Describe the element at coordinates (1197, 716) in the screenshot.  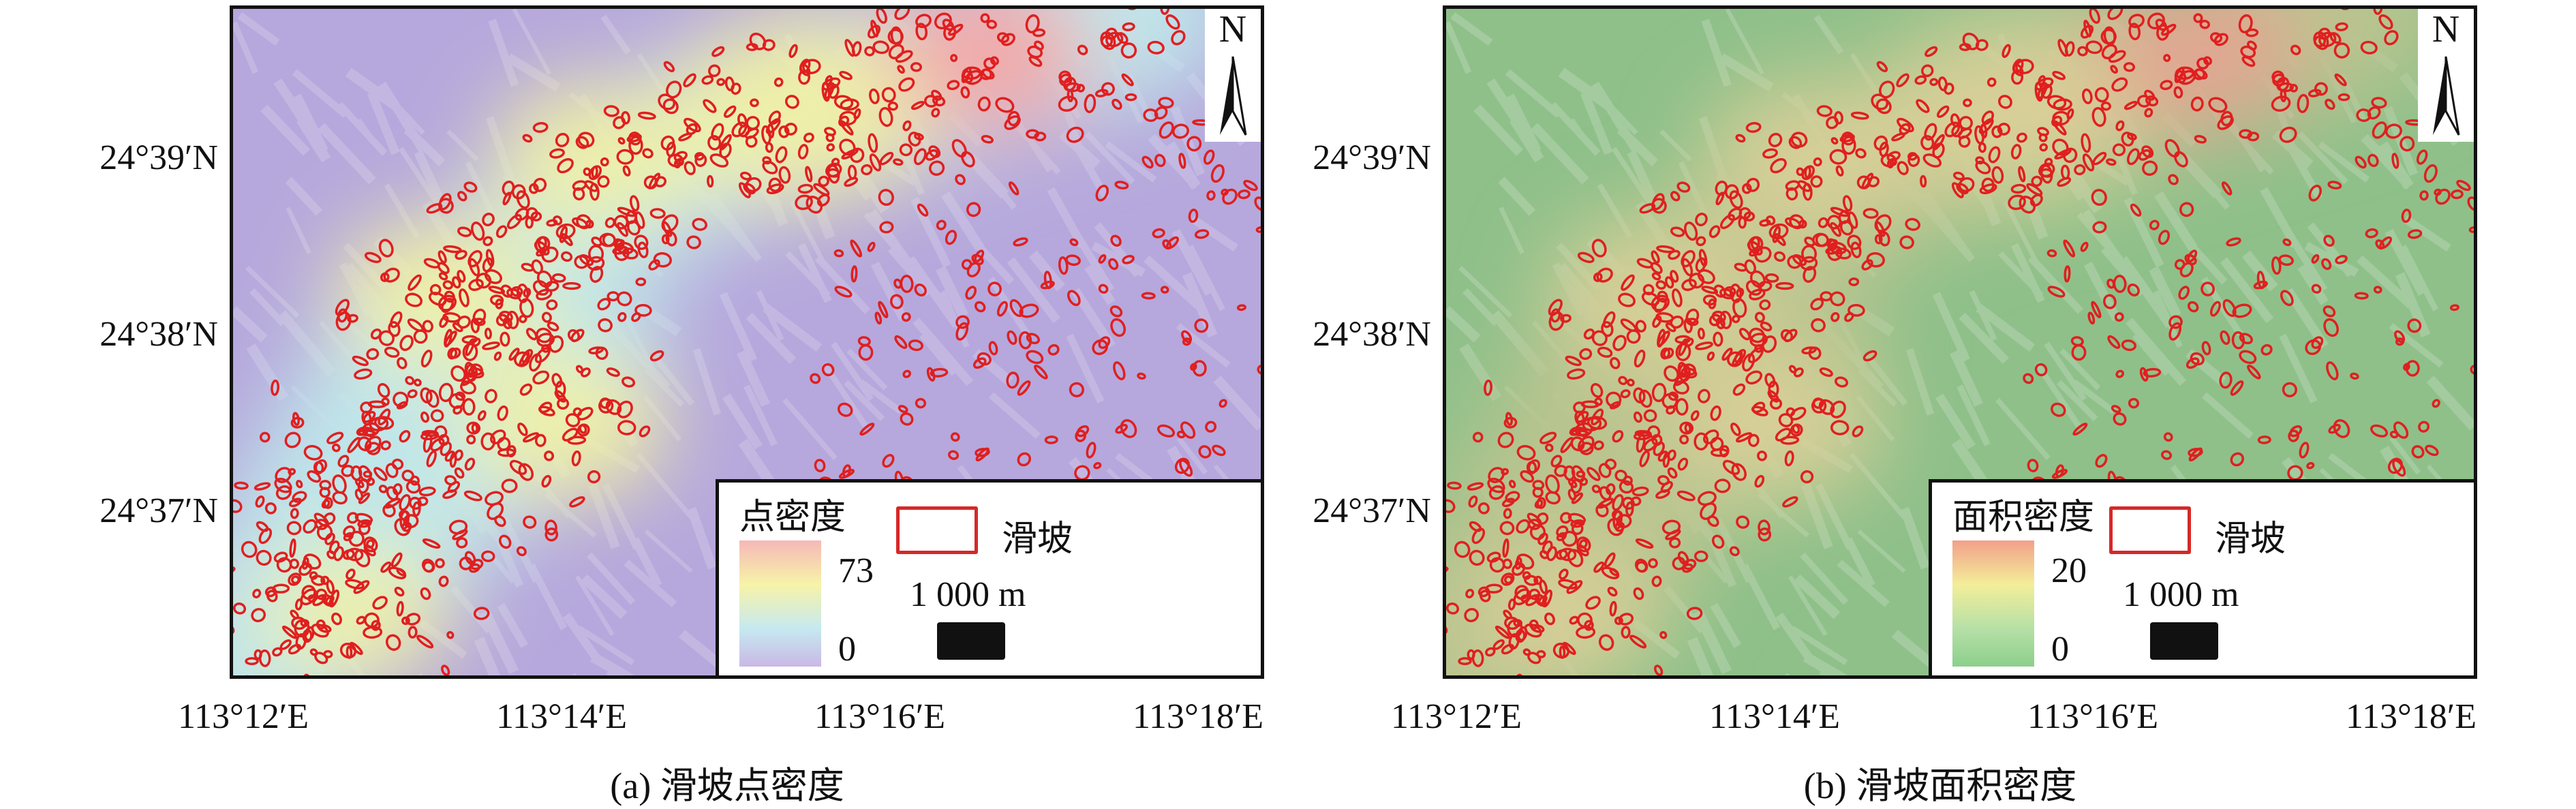
I see `lon-label: 113°18′E` at that location.